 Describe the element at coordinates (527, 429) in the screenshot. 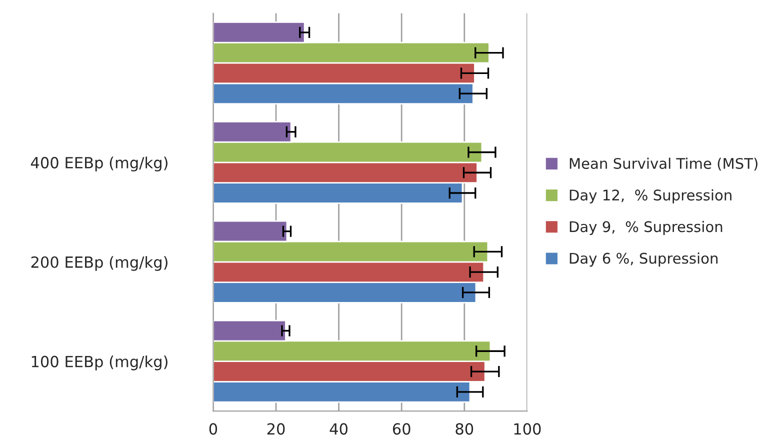

I see `x-tick-label: 100` at that location.